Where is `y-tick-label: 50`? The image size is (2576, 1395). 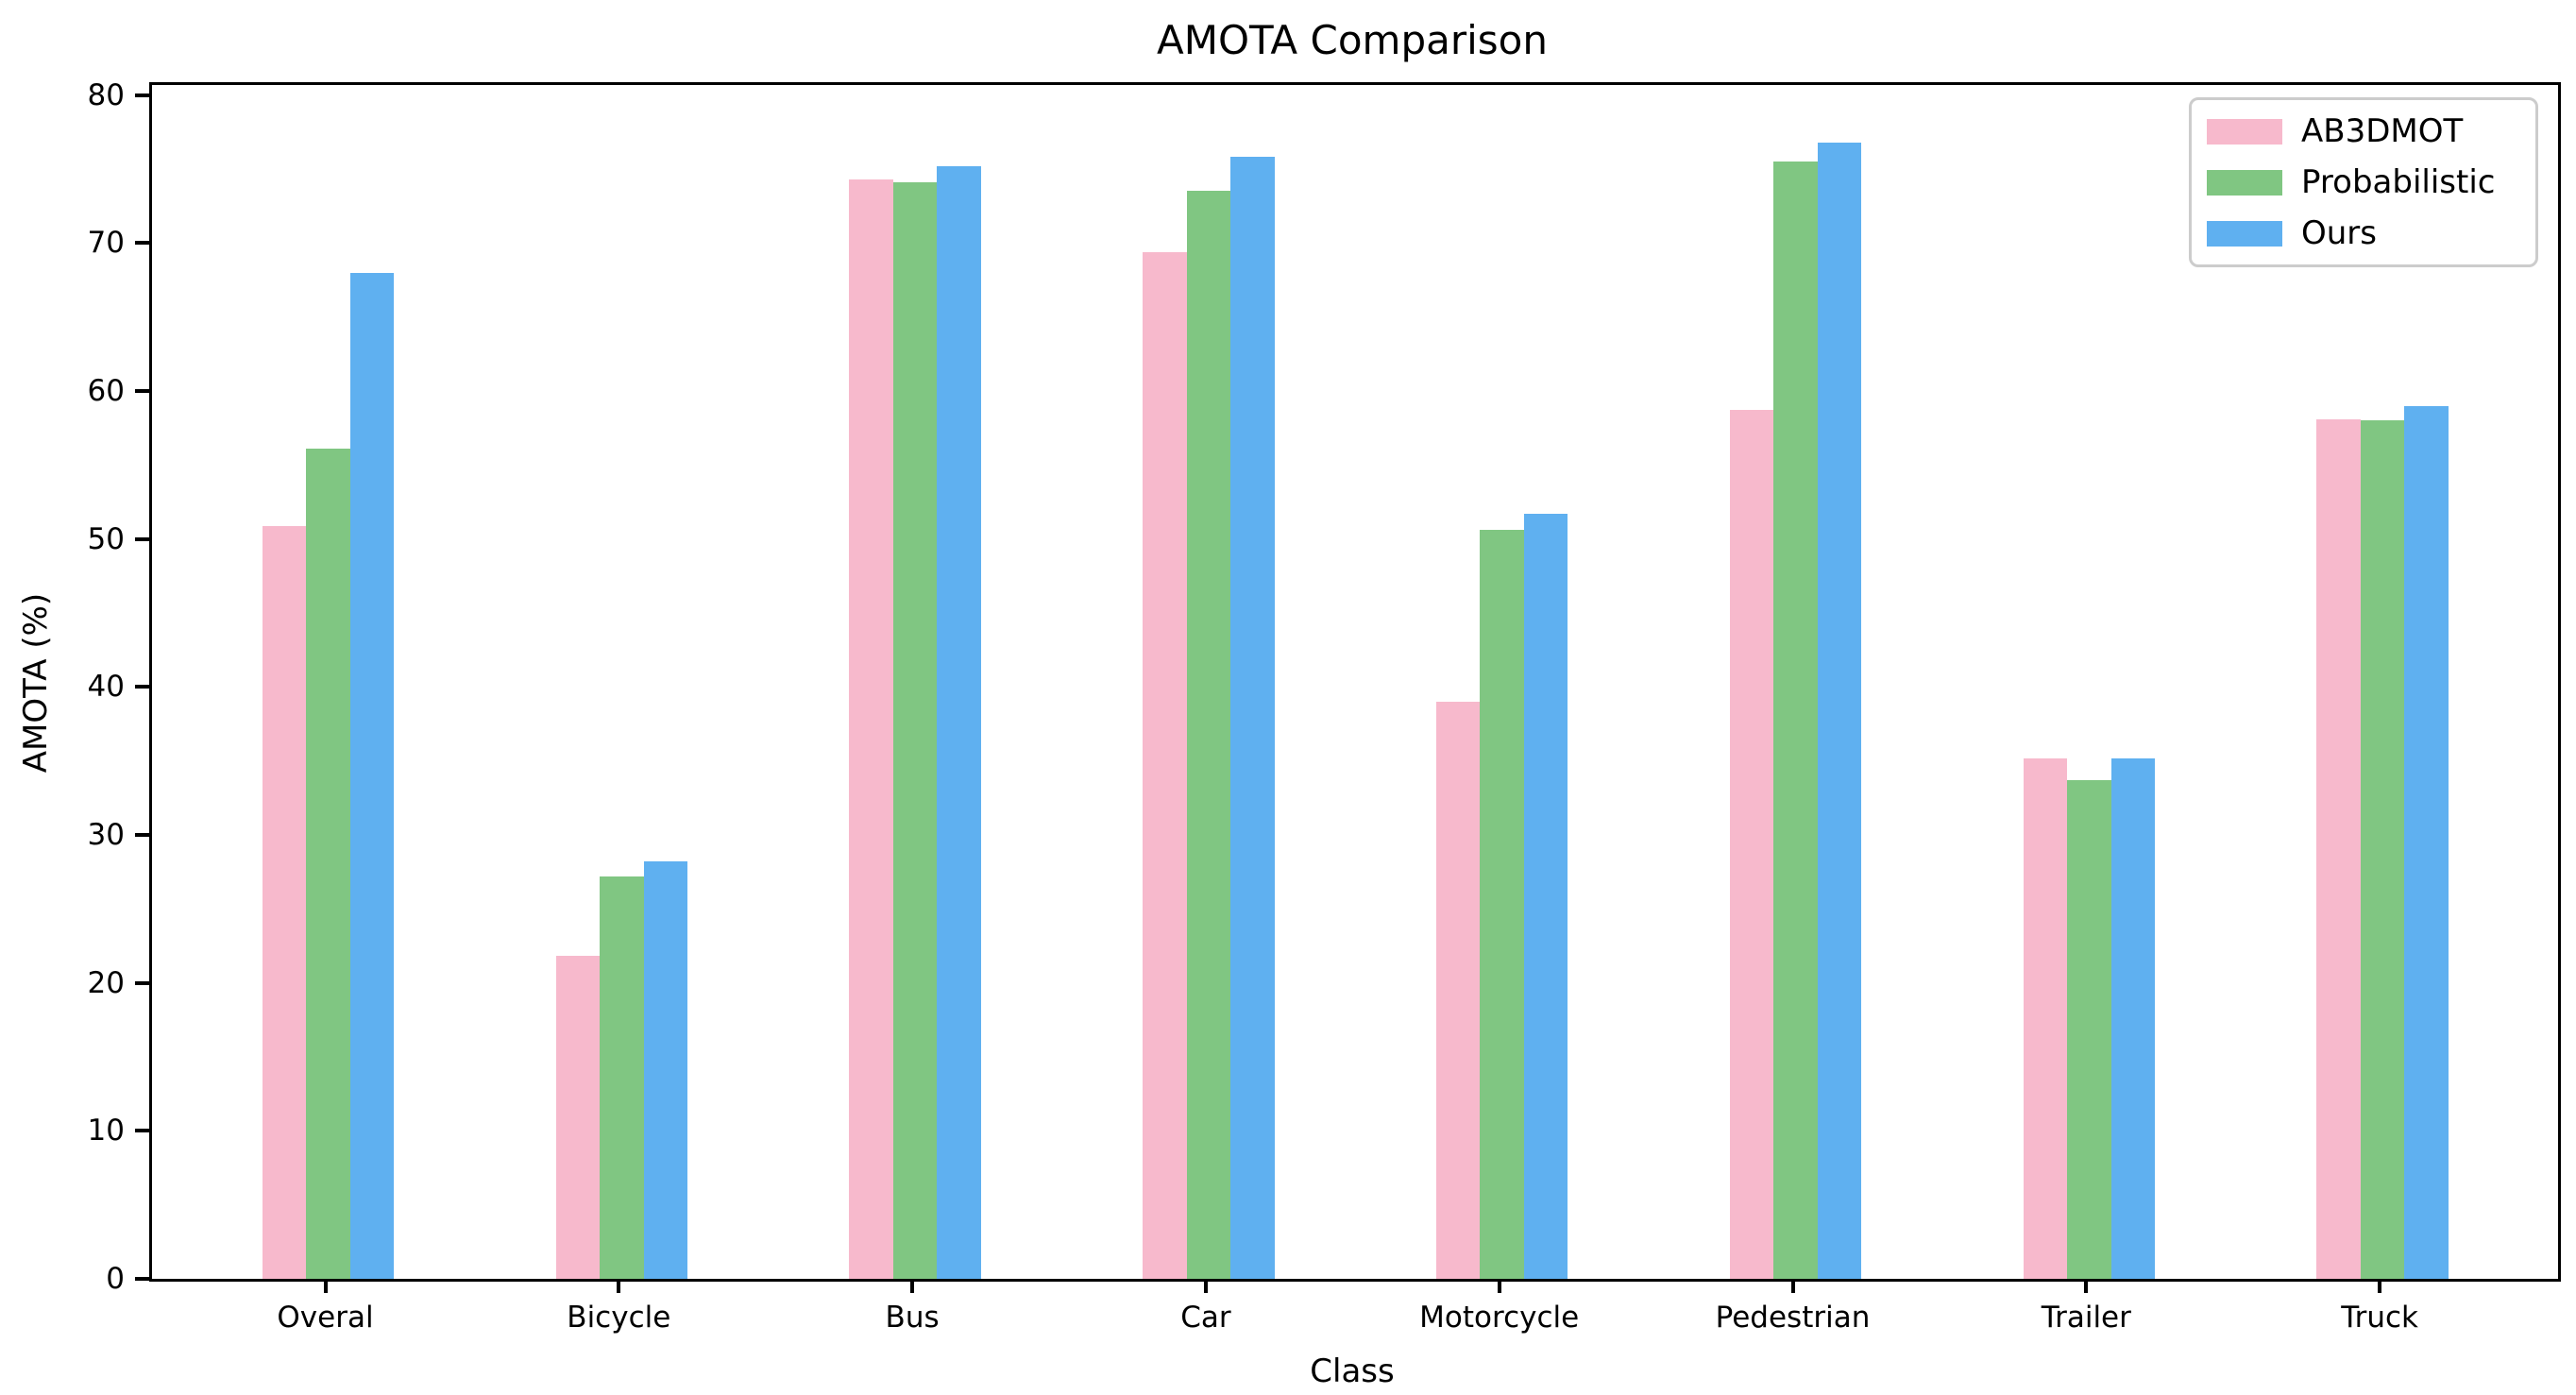 y-tick-label: 50 is located at coordinates (106, 538).